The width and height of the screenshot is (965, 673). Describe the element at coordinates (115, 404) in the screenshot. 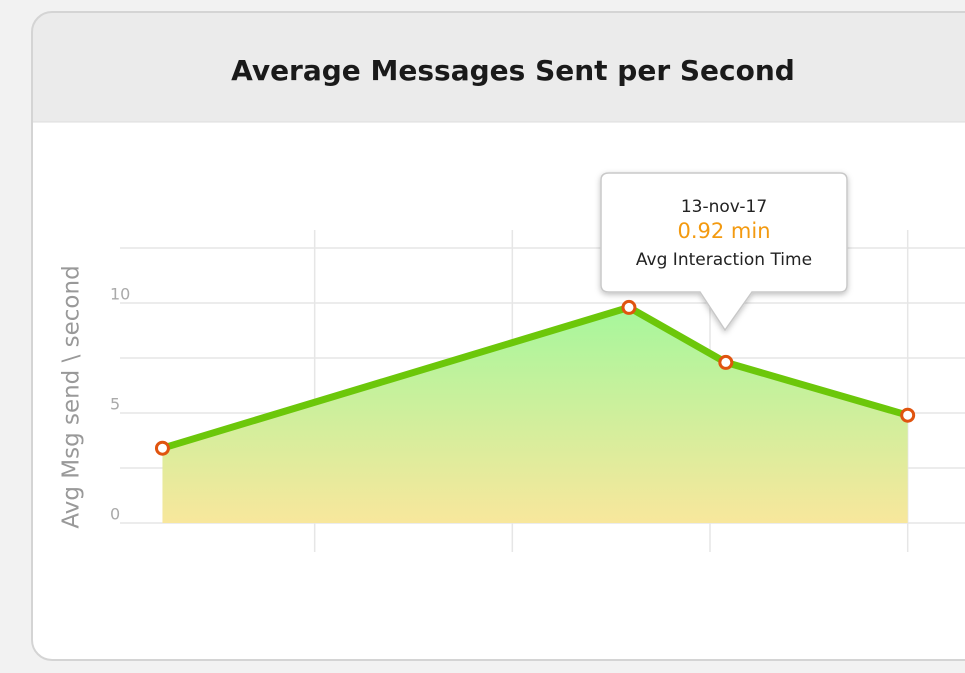

I see `y-tick-label: 5` at that location.